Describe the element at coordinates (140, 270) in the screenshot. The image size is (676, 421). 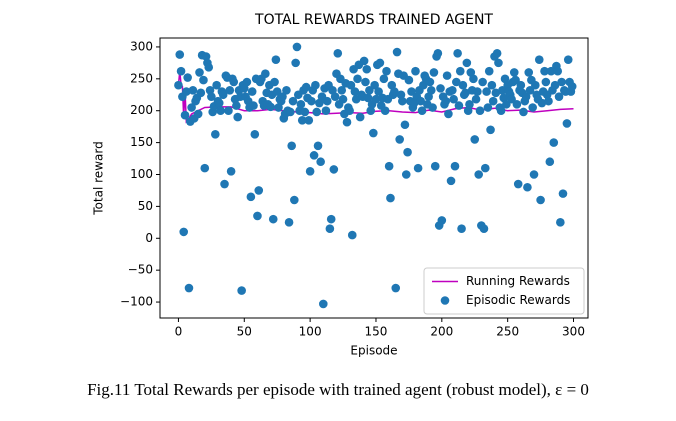
I see `y-tick-label: −50` at that location.